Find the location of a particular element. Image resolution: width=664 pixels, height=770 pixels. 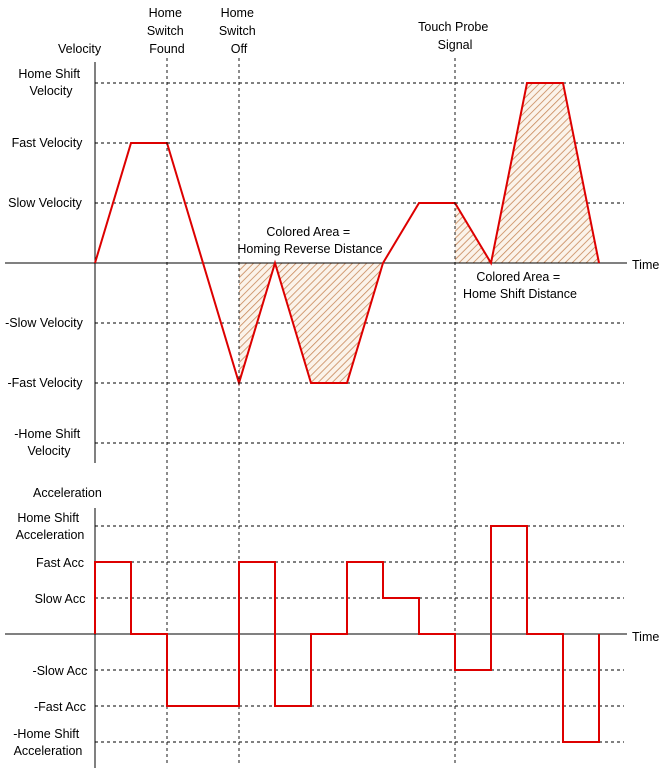

velocity-axis-title: Velocity is located at coordinates (80, 49).